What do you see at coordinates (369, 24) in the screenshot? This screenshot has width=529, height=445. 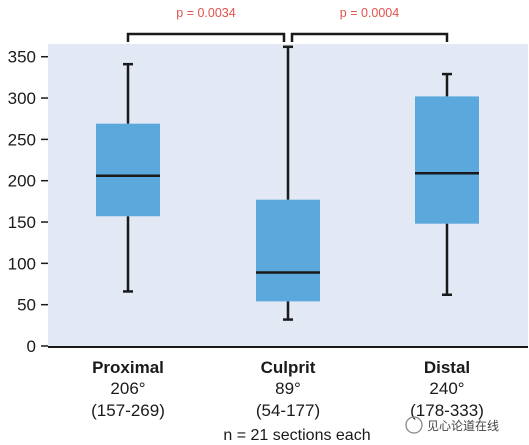 I see `bracket: p = 0.0004` at bounding box center [369, 24].